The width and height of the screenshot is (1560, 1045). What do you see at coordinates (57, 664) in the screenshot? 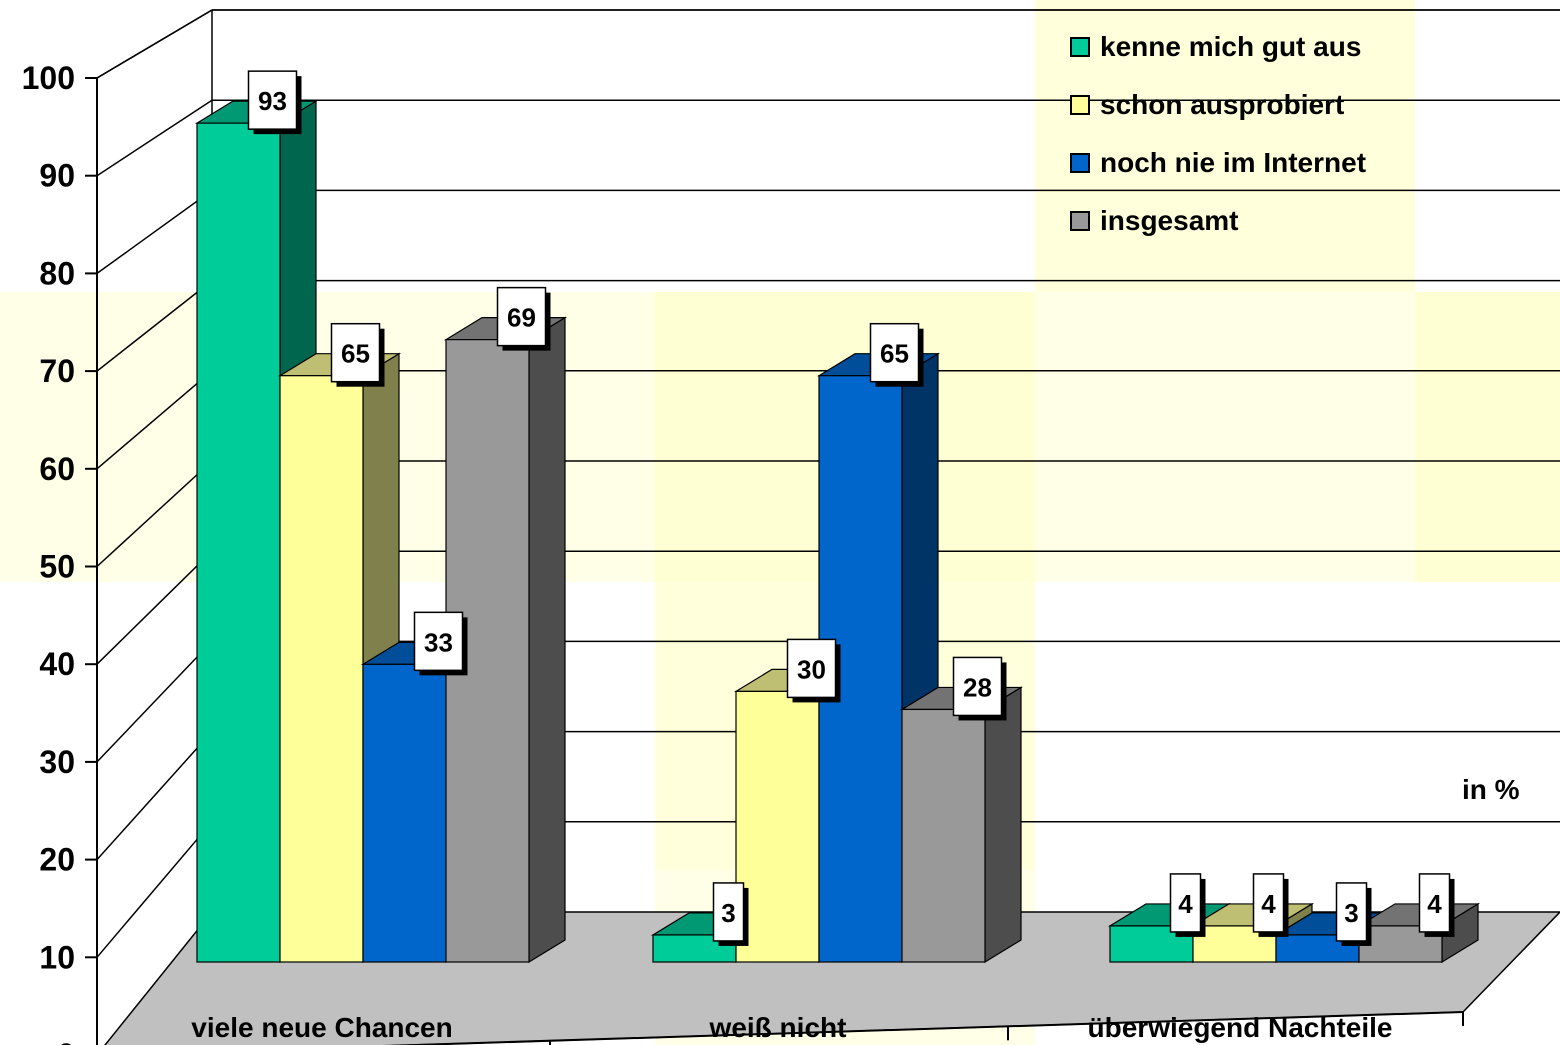
I see `y-tick-label: 40` at bounding box center [57, 664].